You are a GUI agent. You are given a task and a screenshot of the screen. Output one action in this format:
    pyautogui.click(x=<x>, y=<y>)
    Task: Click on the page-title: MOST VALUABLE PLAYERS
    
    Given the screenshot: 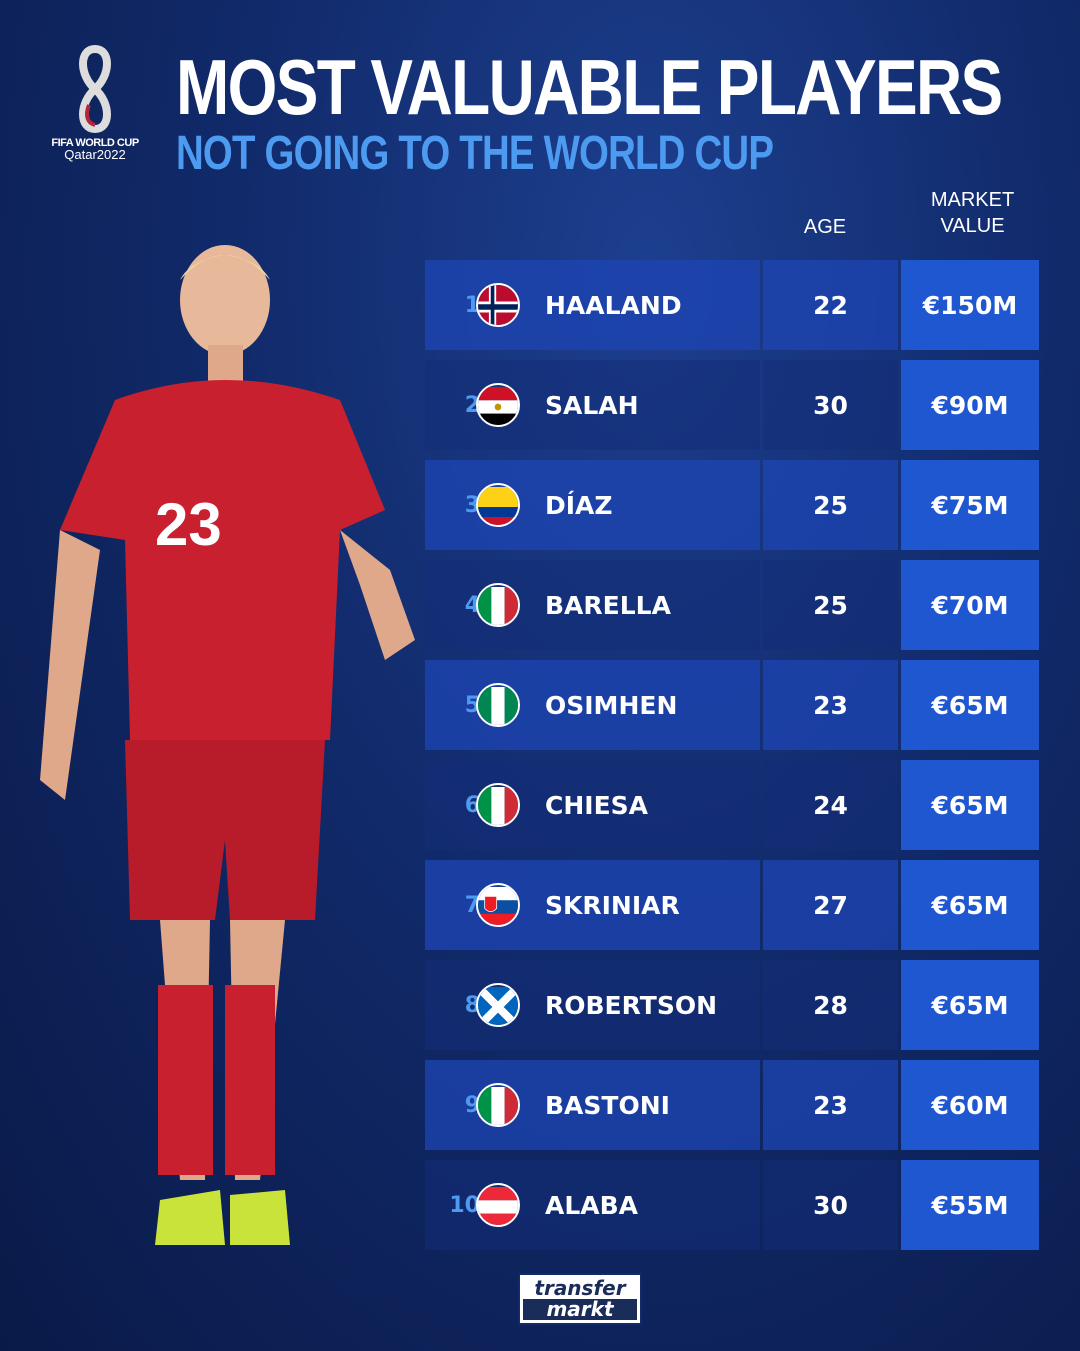 What is the action you would take?
    pyautogui.click(x=589, y=87)
    